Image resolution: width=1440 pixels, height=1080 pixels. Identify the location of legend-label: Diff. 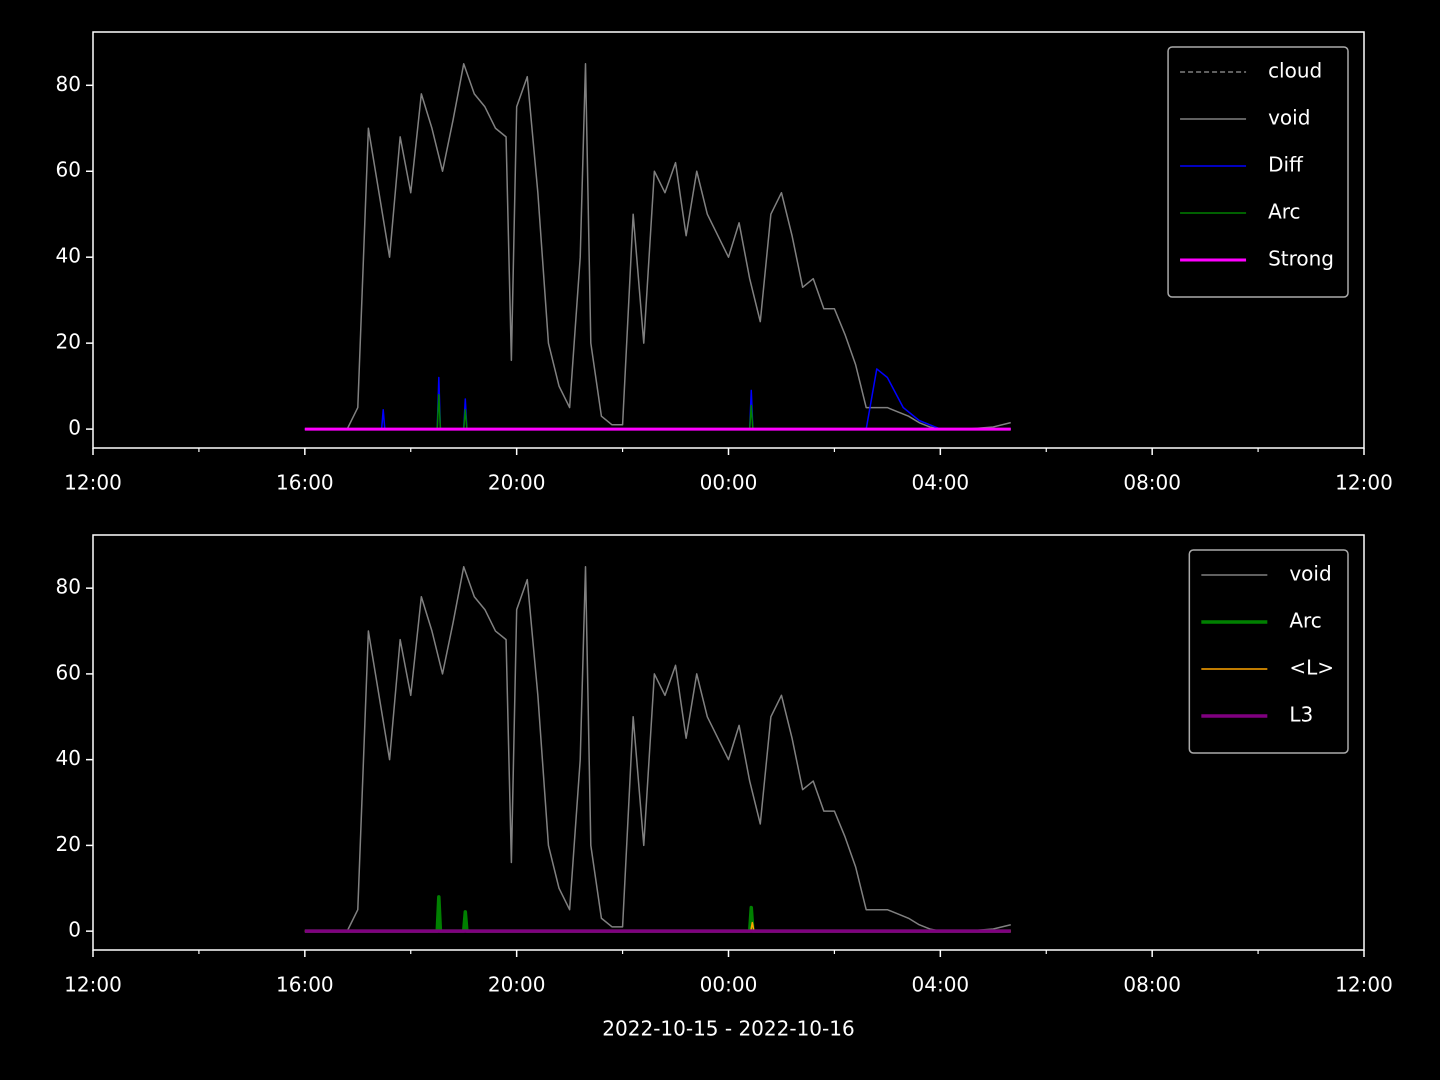
(1286, 165).